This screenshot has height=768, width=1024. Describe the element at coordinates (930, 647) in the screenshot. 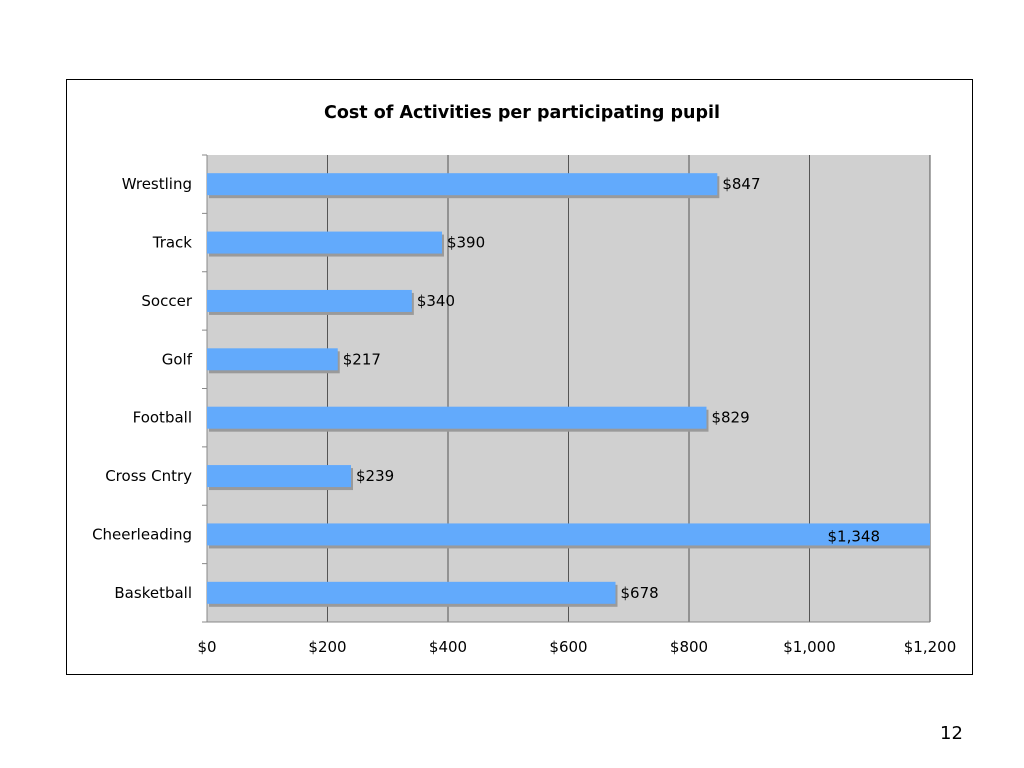

I see `x-tick-label: $1,200` at that location.